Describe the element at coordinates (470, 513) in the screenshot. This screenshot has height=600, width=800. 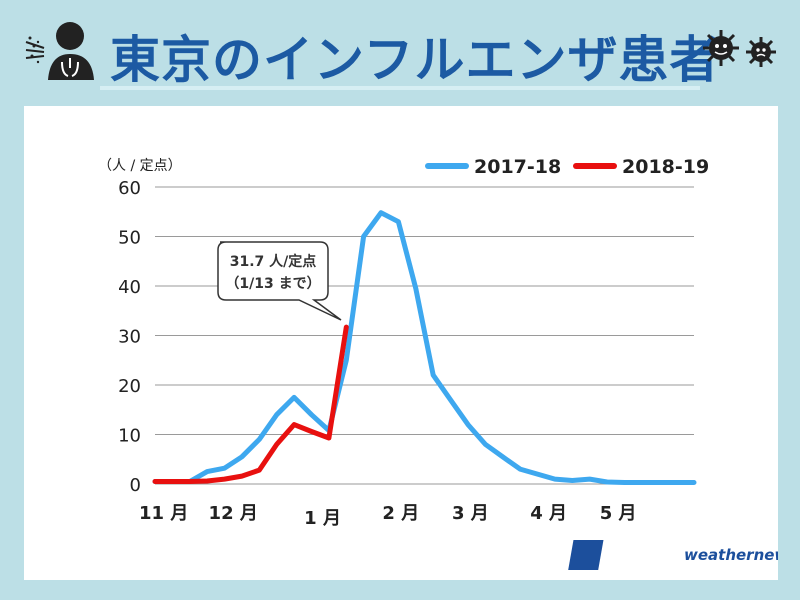
I see `x-tick-label-4: 3 月` at that location.